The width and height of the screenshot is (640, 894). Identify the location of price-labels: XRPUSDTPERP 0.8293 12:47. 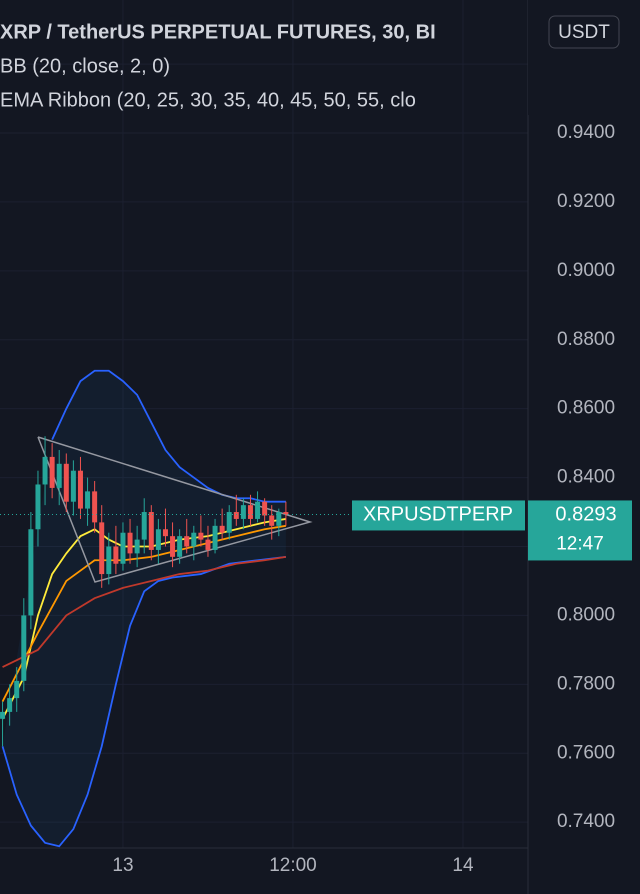
(492, 530).